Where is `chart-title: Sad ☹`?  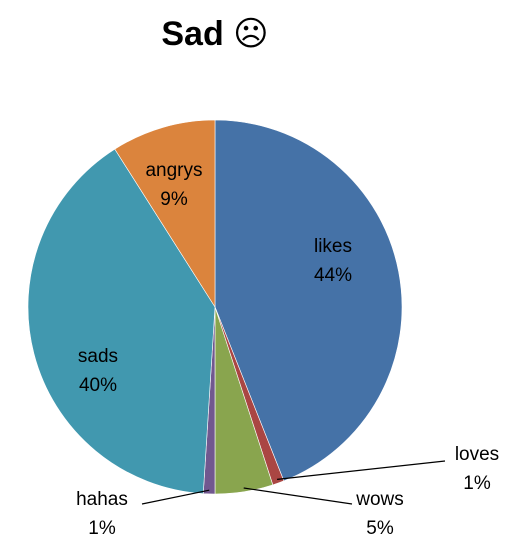 chart-title: Sad ☹ is located at coordinates (214, 34).